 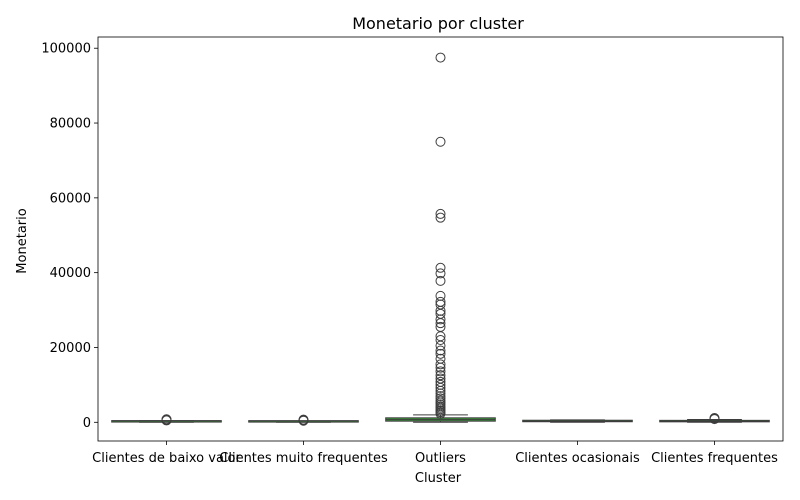 I want to click on x-tick-label: Outliers, so click(x=440, y=458).